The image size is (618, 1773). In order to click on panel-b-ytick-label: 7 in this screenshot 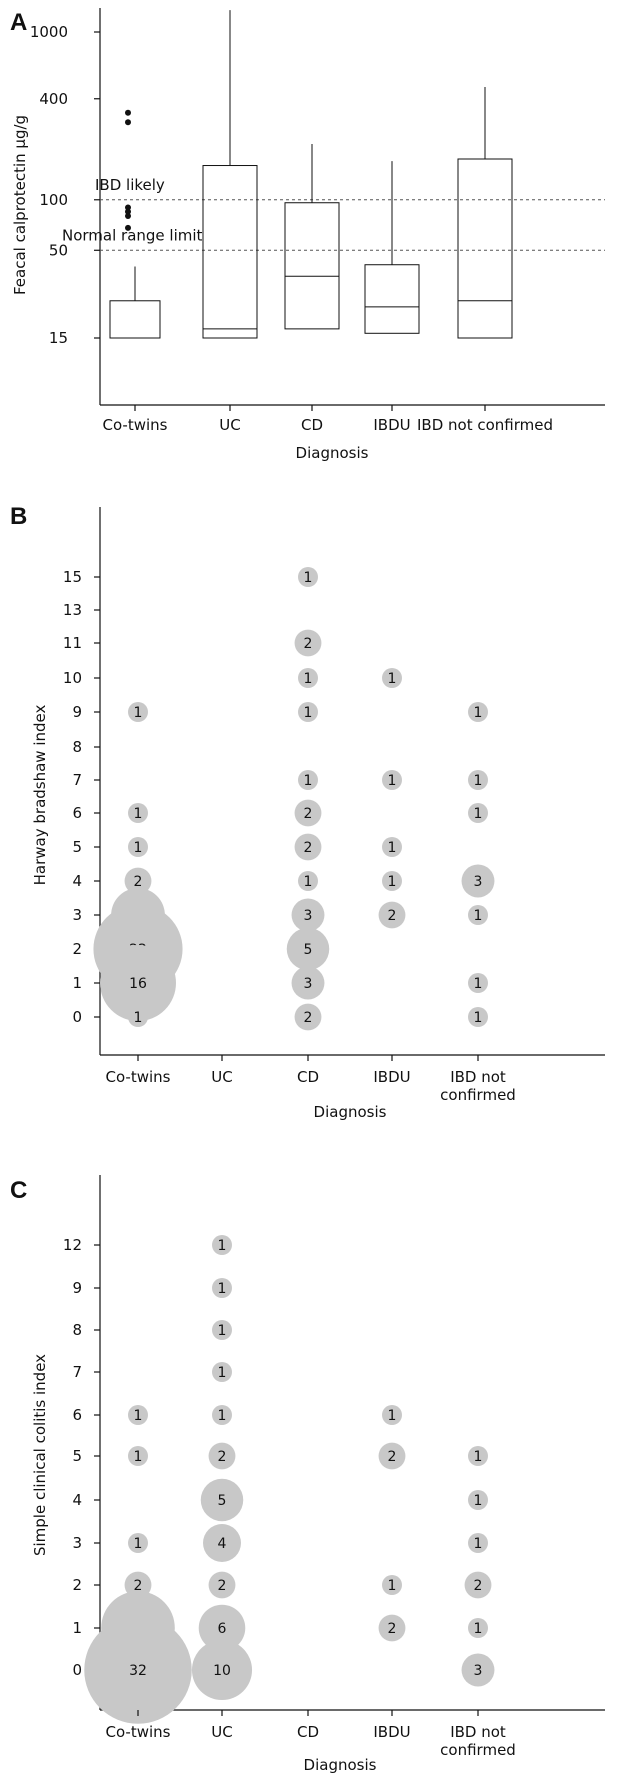, I will do `click(77, 780)`.